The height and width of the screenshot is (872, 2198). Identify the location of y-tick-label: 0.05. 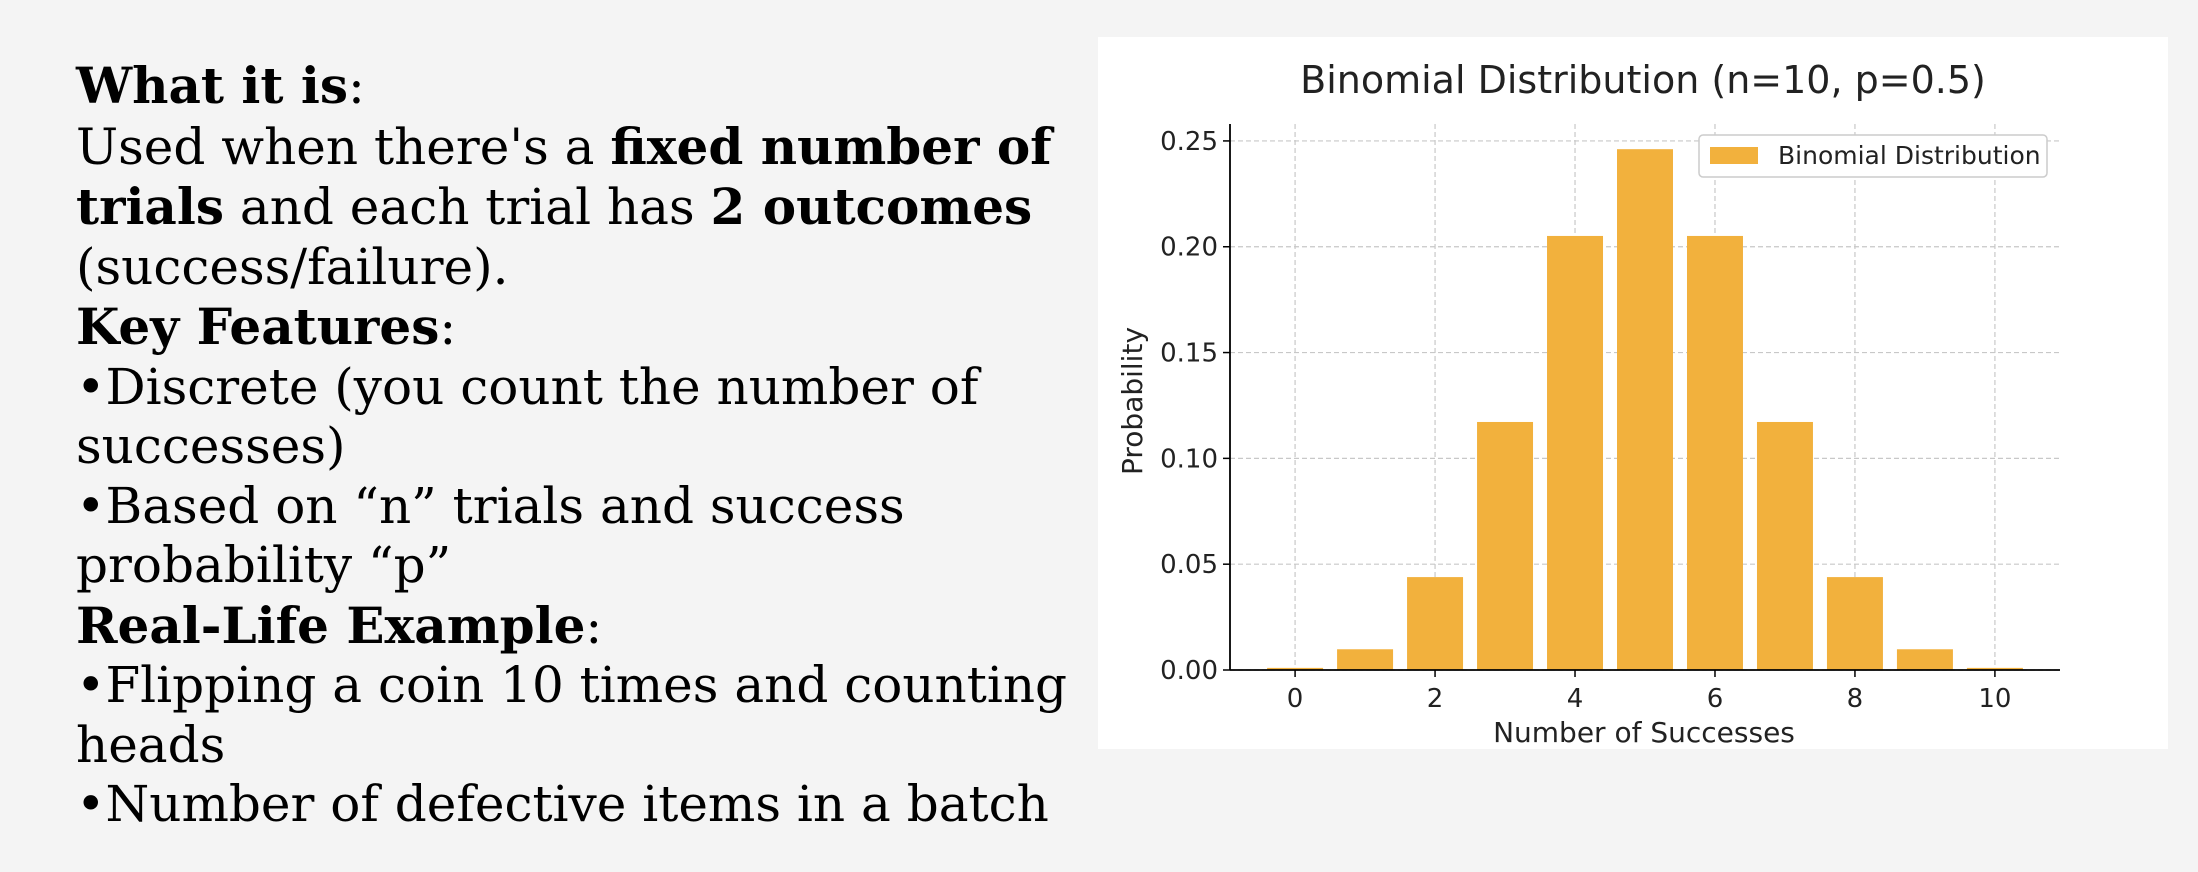
(1189, 565).